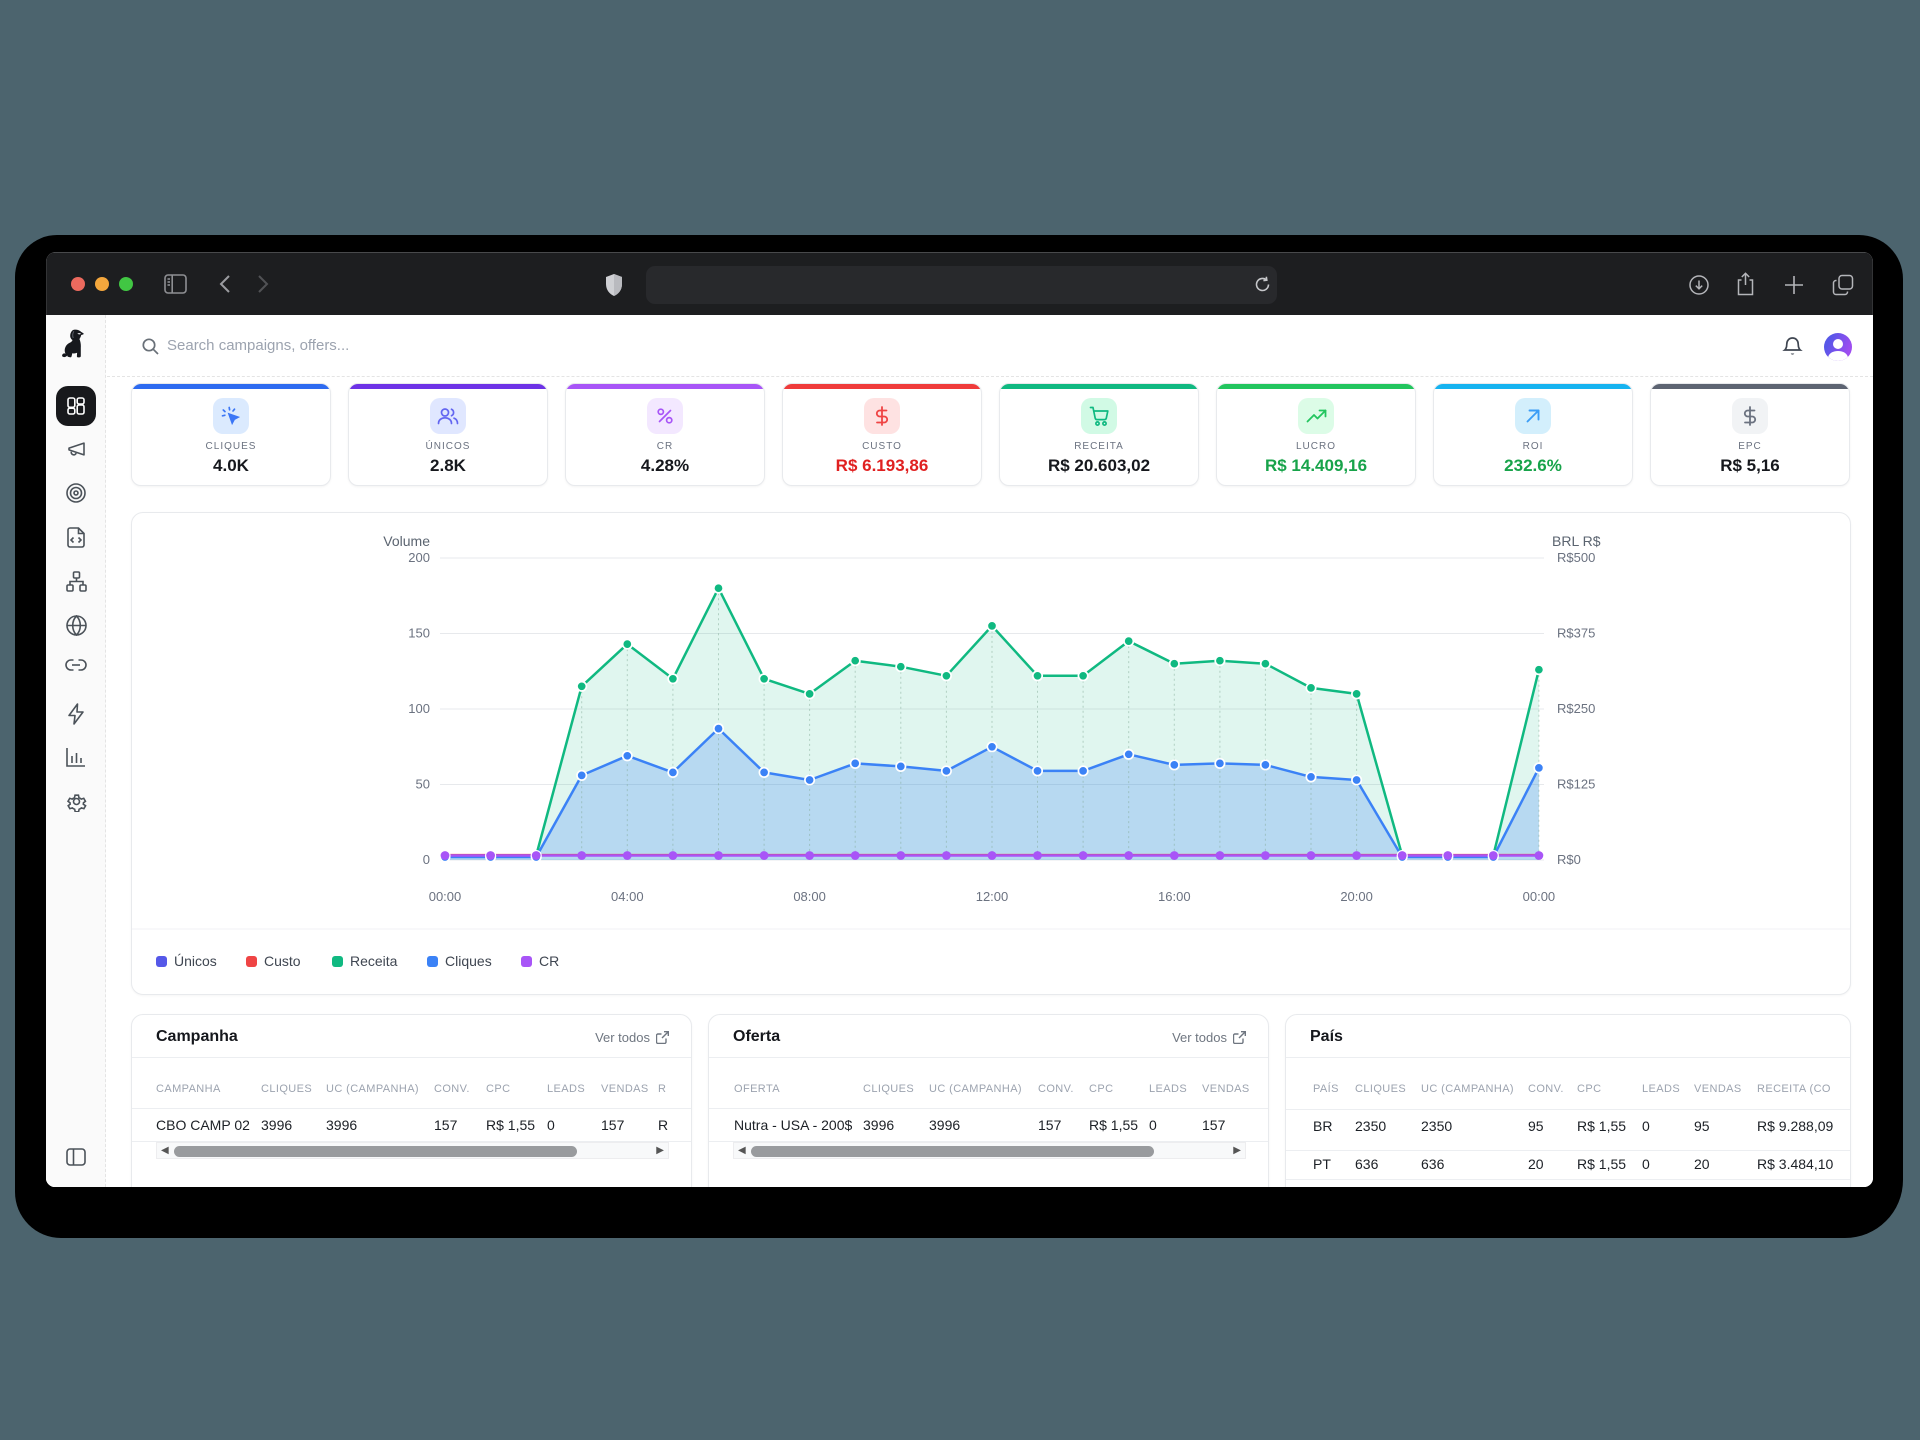 The height and width of the screenshot is (1440, 1920). What do you see at coordinates (1356, 896) in the screenshot?
I see `svg-text: 20:00` at bounding box center [1356, 896].